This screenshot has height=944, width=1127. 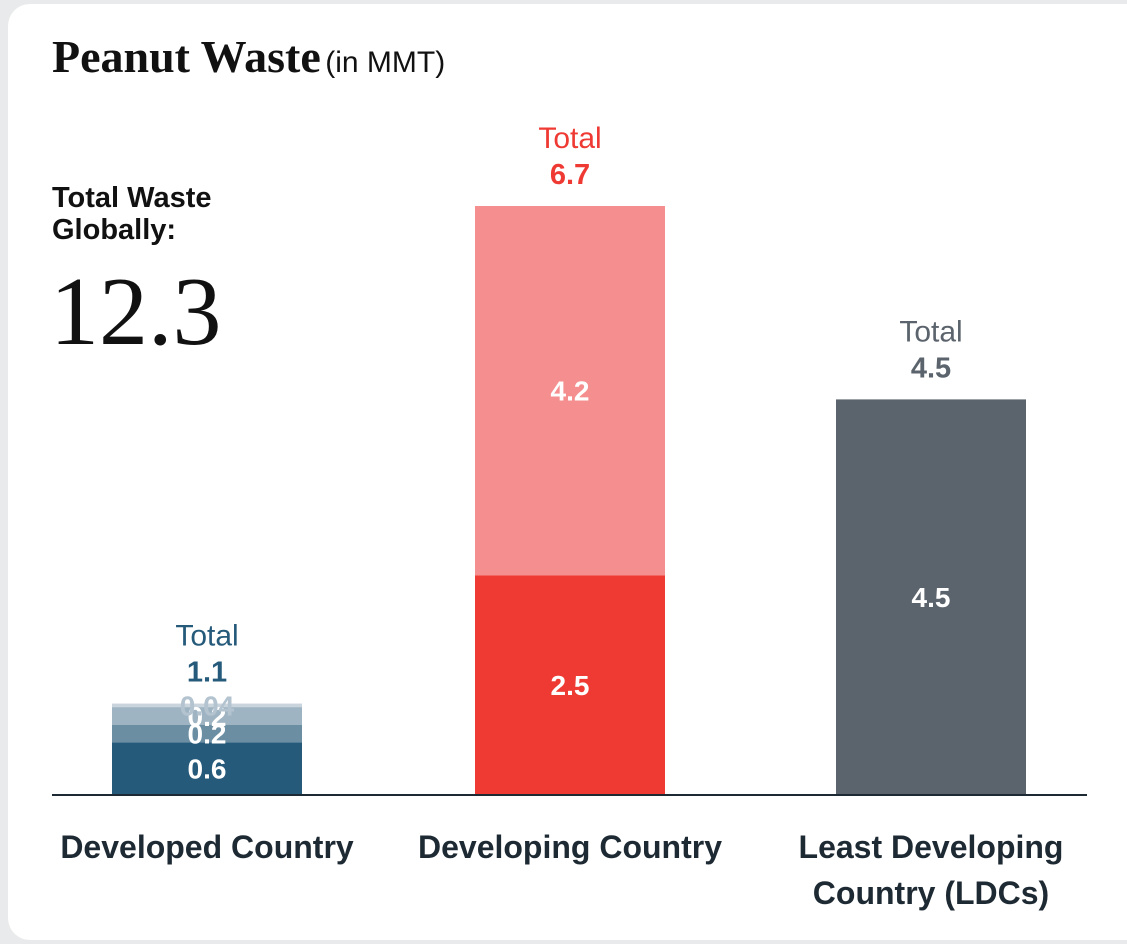 I want to click on x-tick-label: Developed Country, so click(x=207, y=847).